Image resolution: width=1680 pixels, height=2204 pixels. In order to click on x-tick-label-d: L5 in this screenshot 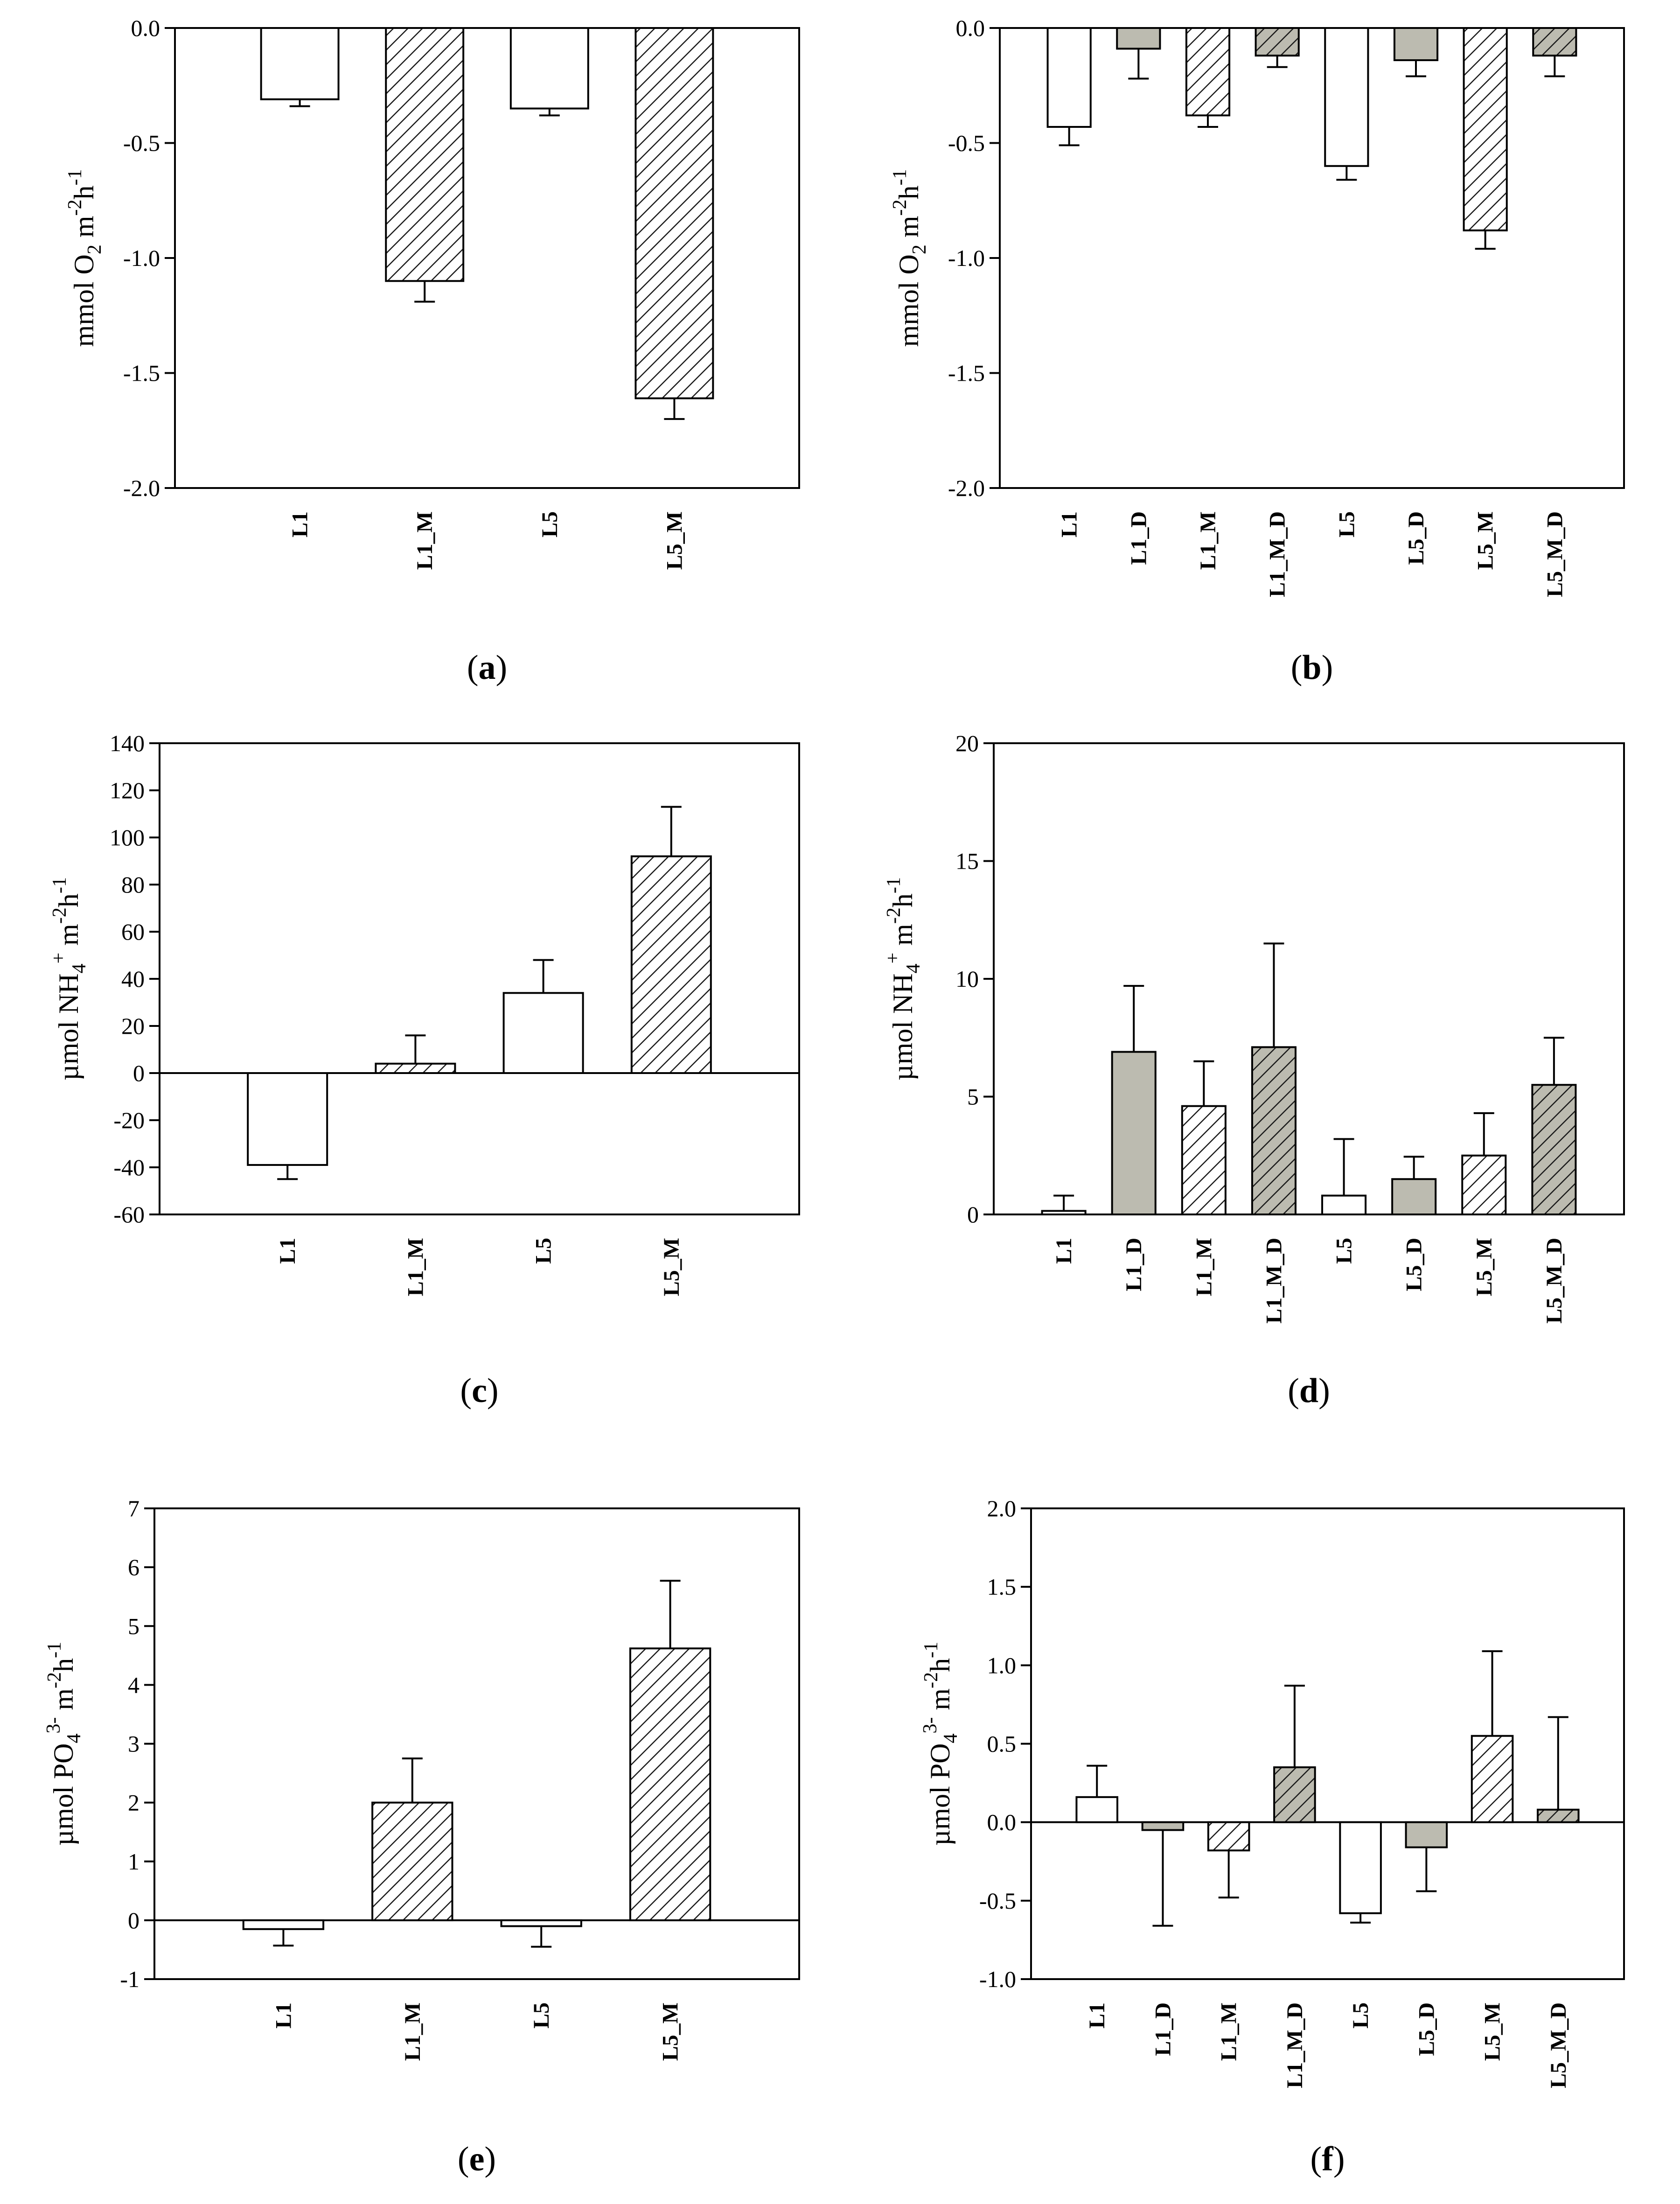, I will do `click(1344, 1251)`.